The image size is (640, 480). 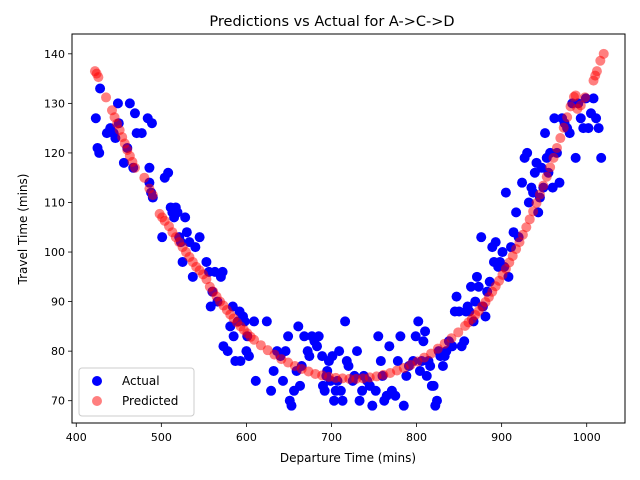 I want to click on y-tick-label: 90, so click(x=58, y=302).